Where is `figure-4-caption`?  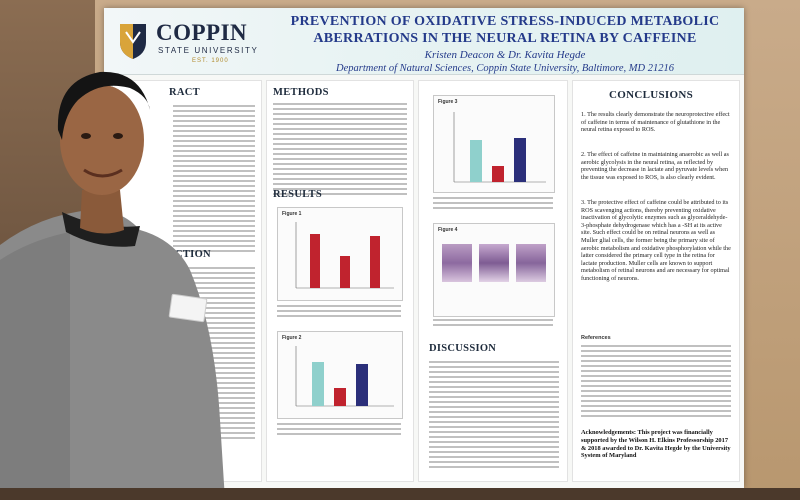 figure-4-caption is located at coordinates (493, 324).